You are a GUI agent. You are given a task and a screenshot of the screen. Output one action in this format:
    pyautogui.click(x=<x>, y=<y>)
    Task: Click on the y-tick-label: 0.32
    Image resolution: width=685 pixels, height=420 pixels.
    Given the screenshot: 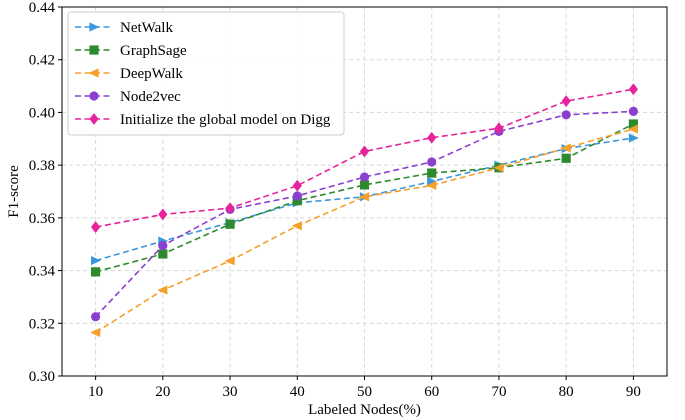 What is the action you would take?
    pyautogui.click(x=42, y=324)
    